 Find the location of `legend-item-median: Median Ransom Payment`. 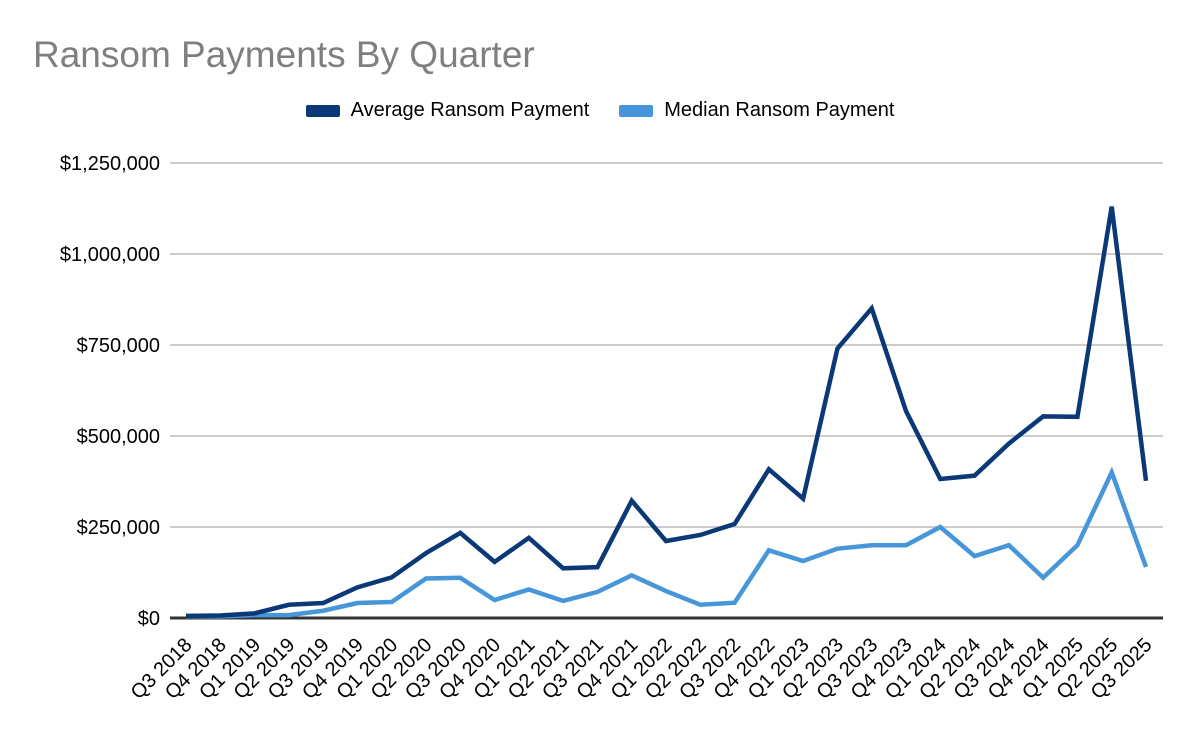

legend-item-median: Median Ransom Payment is located at coordinates (756, 110).